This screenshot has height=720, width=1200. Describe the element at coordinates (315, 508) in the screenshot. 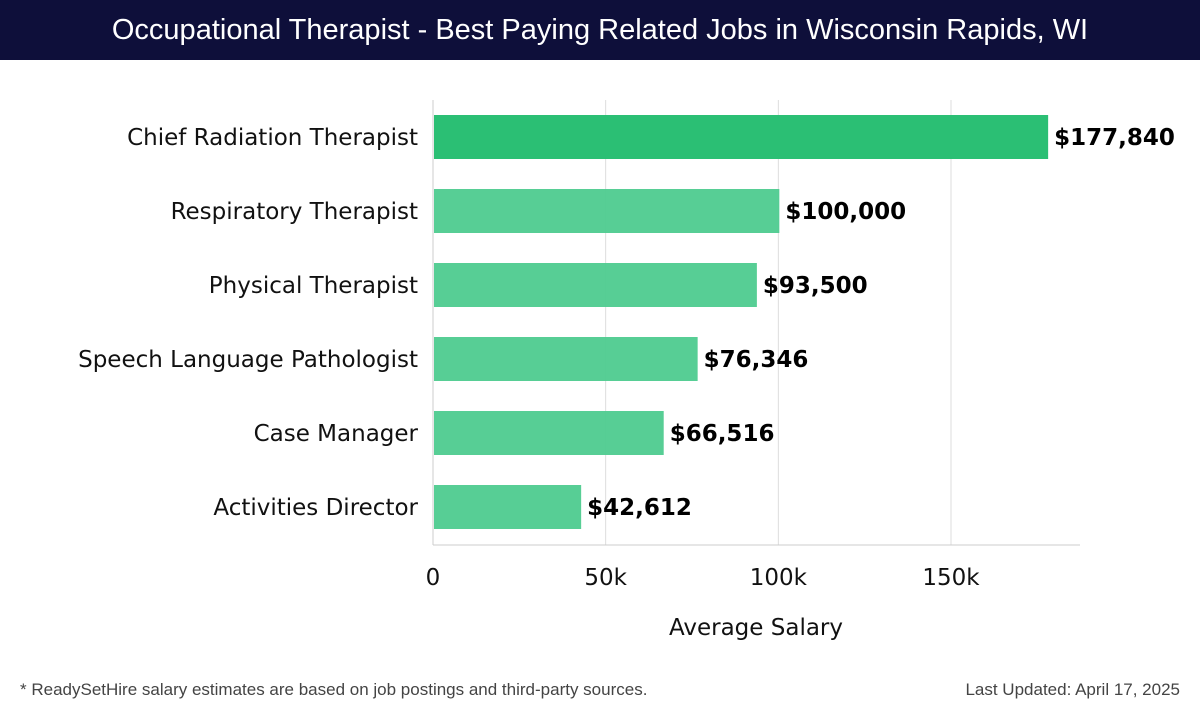

I see `category-label: Activities Director` at that location.